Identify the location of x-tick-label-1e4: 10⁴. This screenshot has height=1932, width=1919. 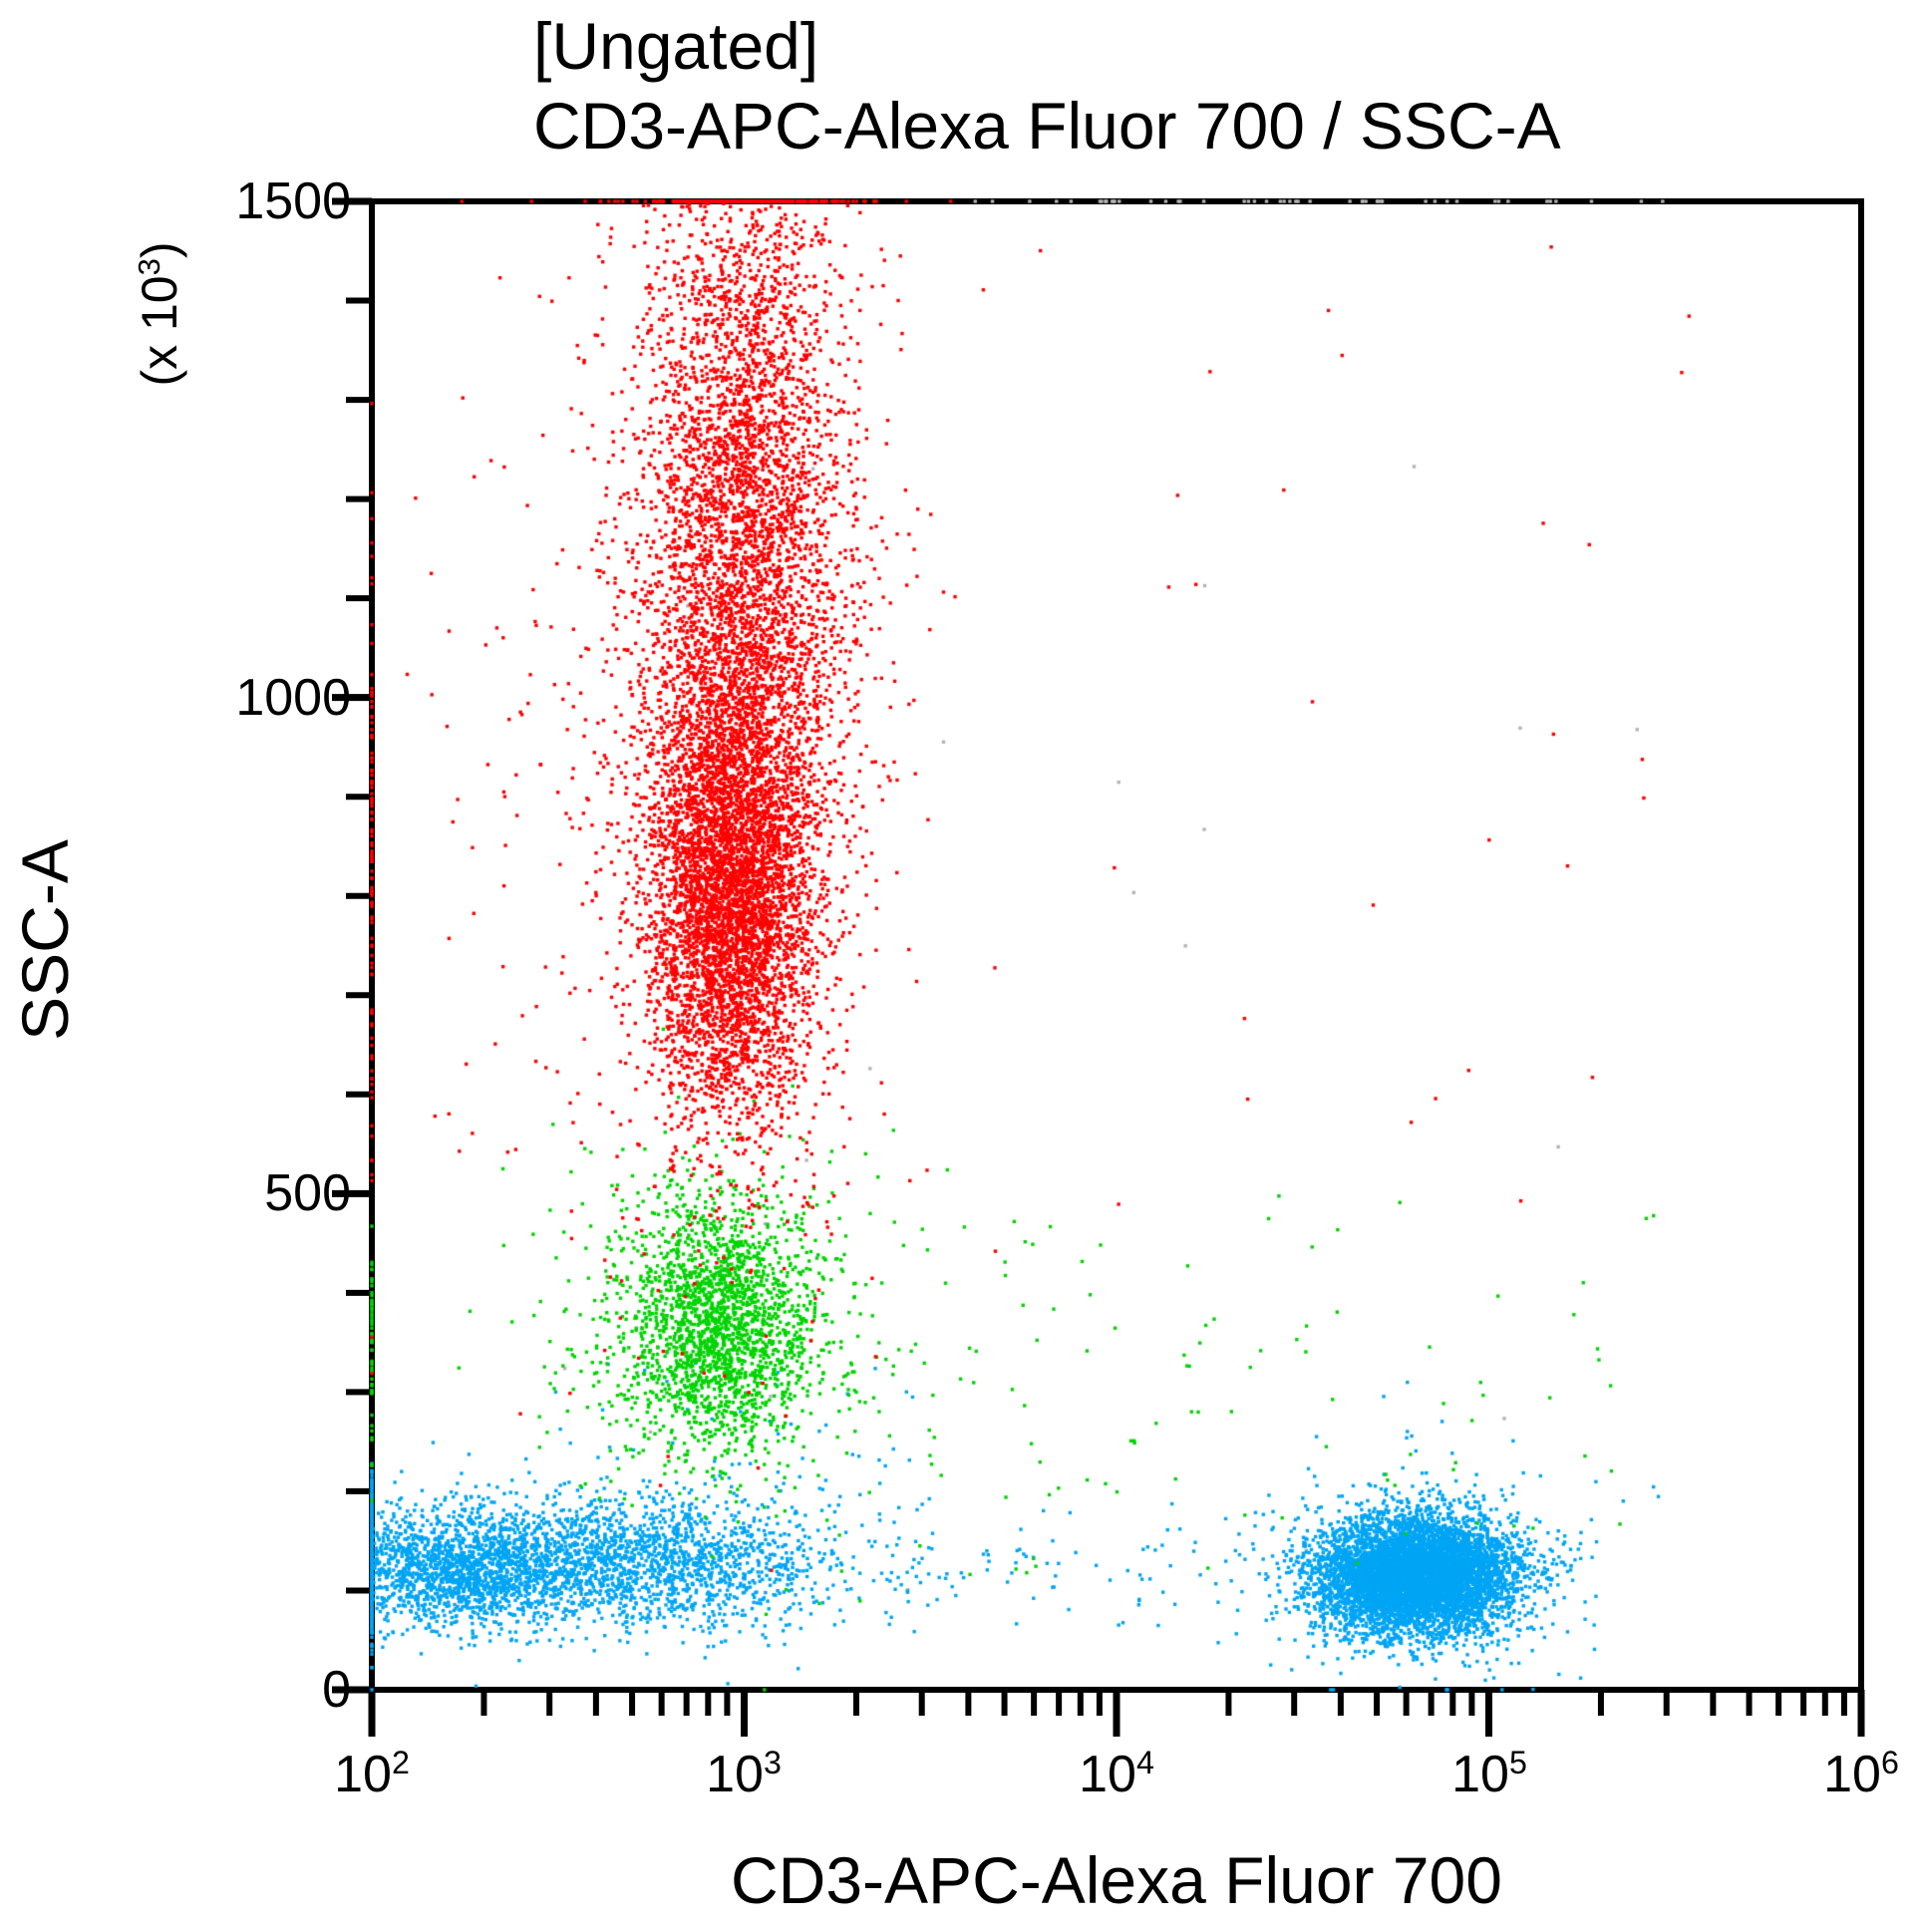
(1116, 1774).